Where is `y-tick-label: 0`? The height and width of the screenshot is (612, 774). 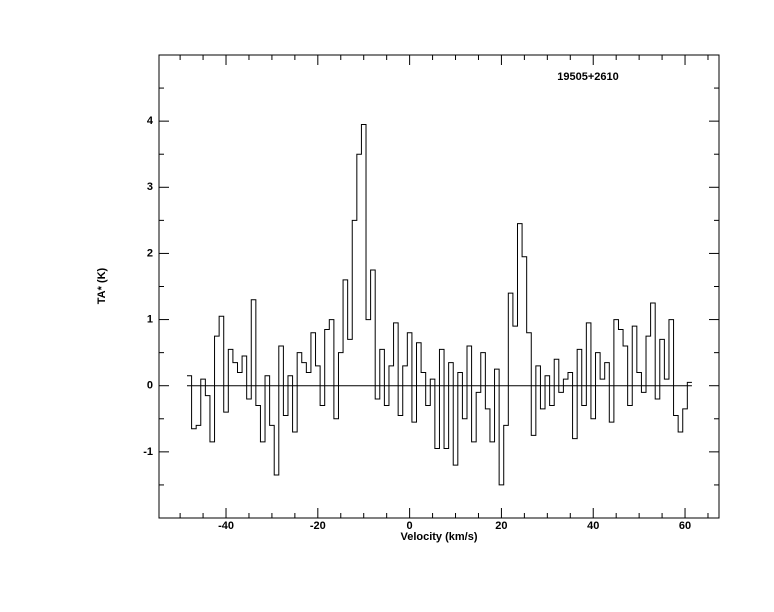
y-tick-label: 0 is located at coordinates (150, 386).